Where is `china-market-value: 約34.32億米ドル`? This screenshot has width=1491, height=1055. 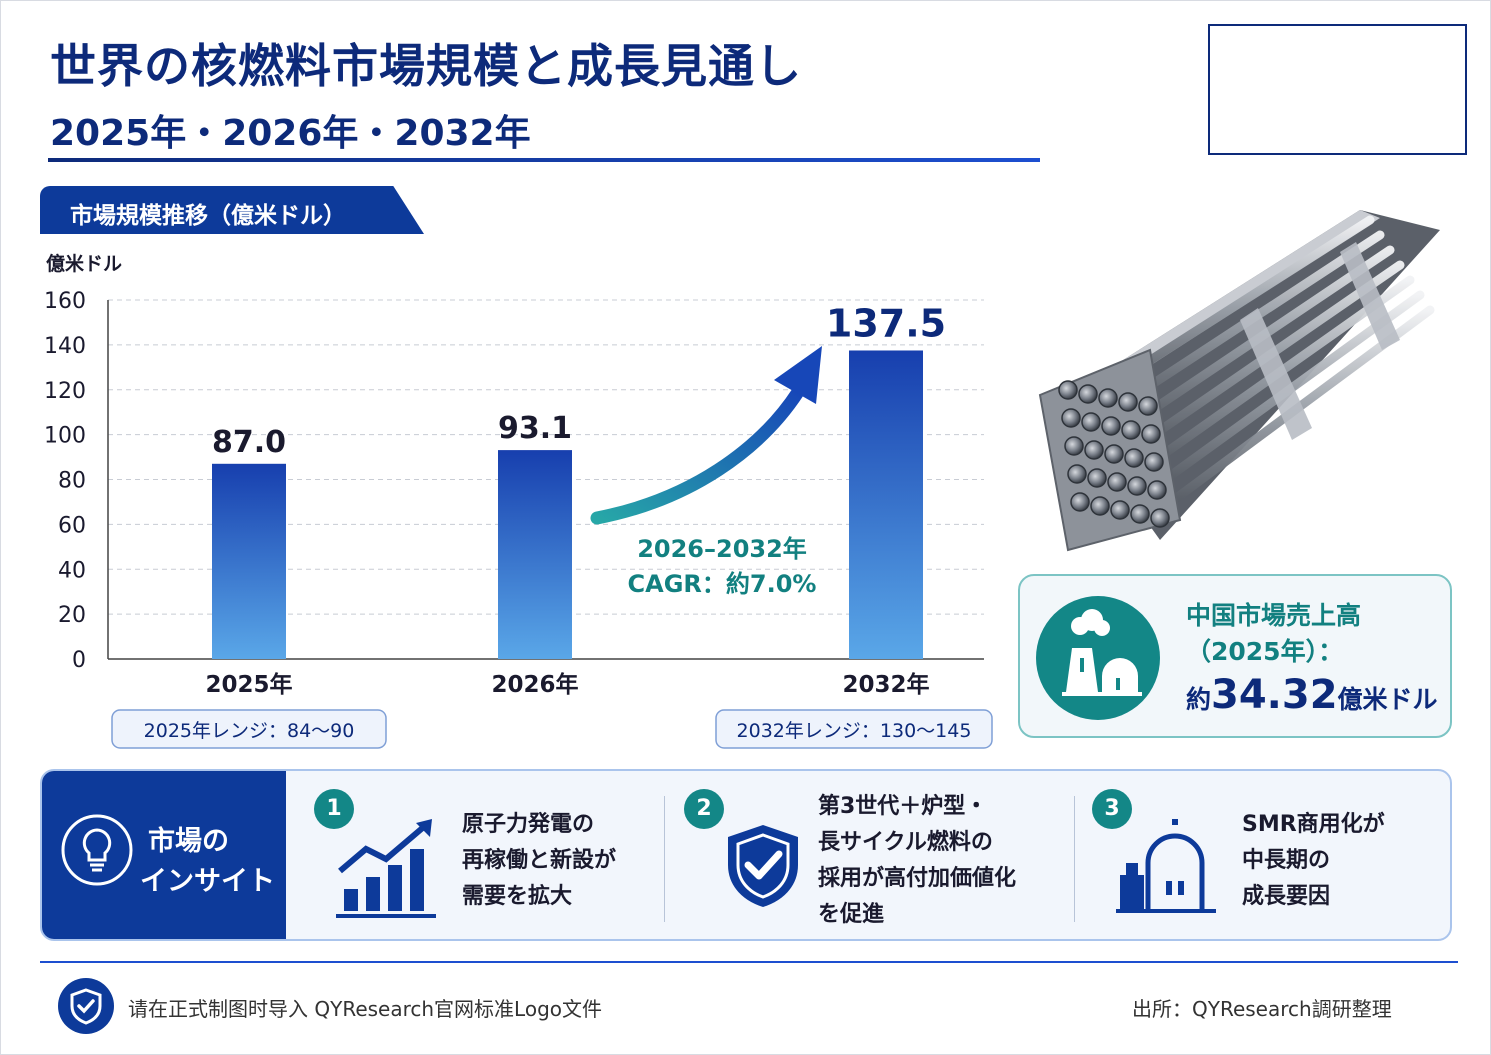 china-market-value: 約34.32億米ドル is located at coordinates (1312, 695).